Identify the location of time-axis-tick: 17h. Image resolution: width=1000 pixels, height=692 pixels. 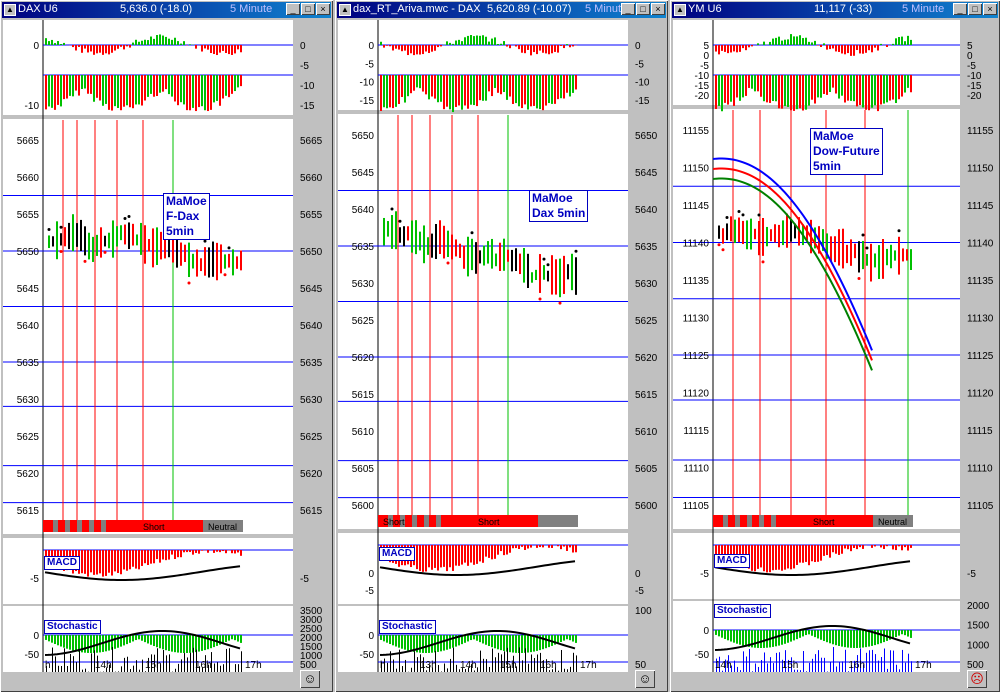
(253, 665).